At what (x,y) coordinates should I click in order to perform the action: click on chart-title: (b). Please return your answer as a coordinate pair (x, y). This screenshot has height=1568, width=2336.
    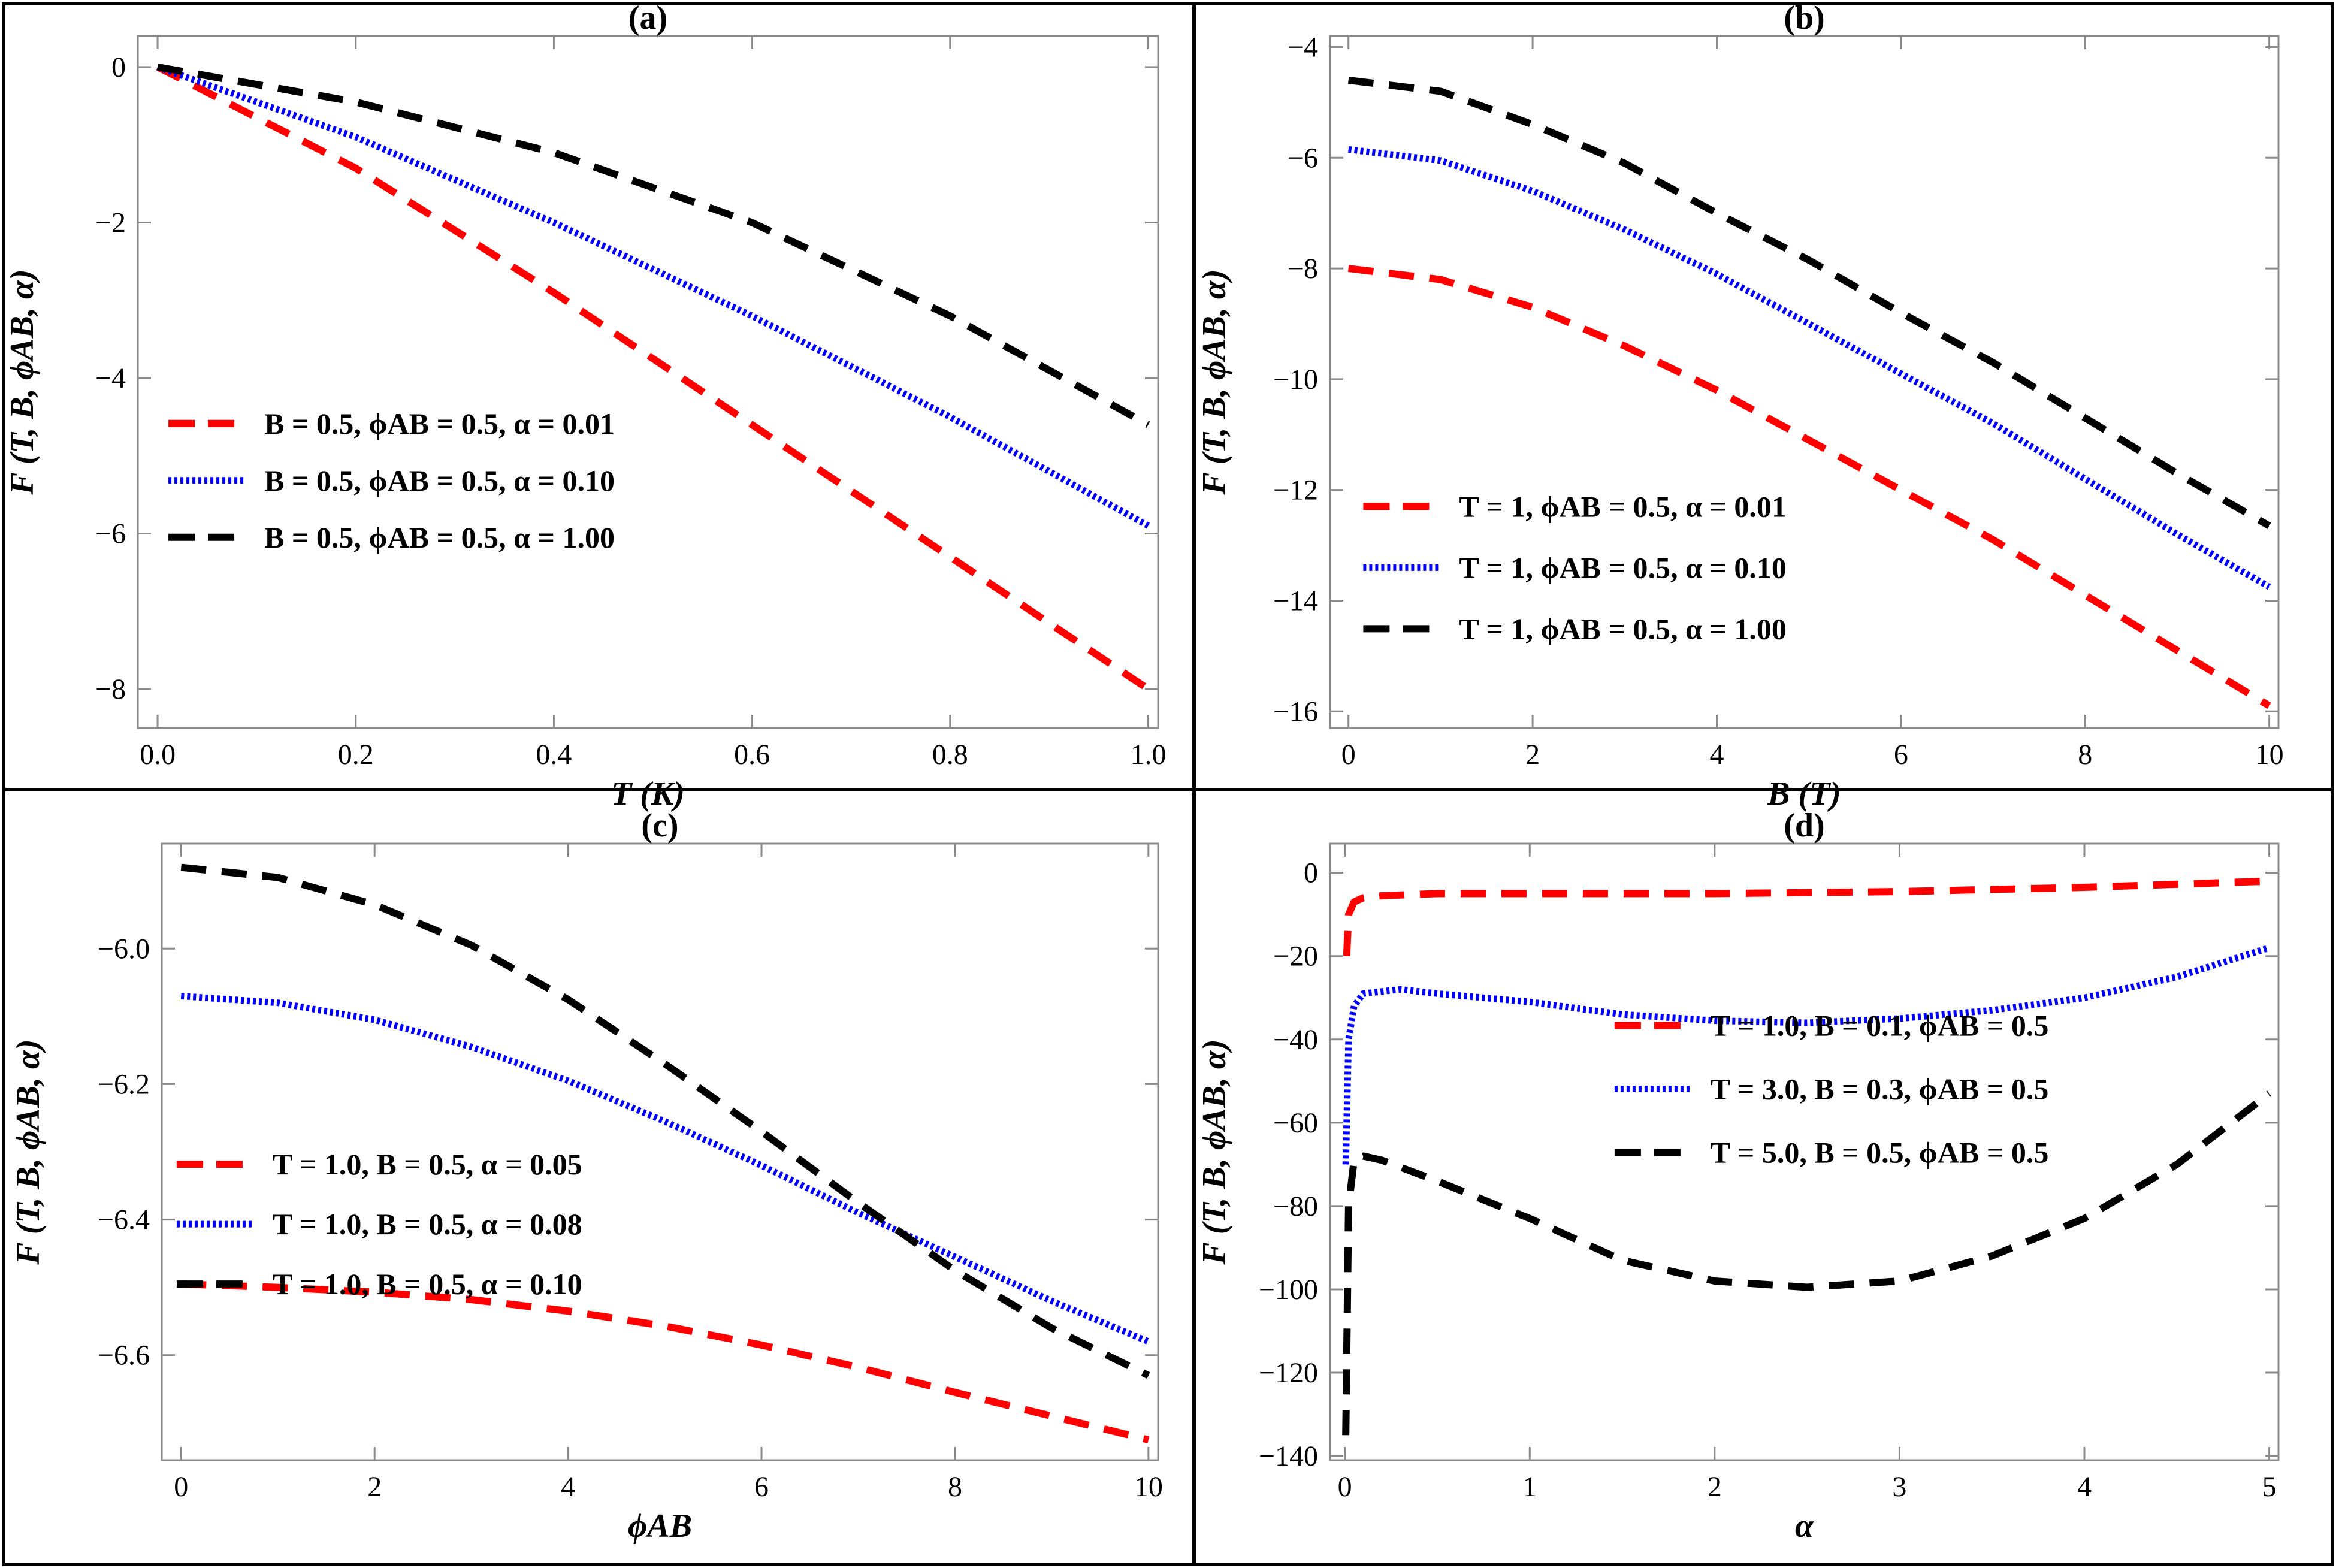
    Looking at the image, I should click on (1804, 18).